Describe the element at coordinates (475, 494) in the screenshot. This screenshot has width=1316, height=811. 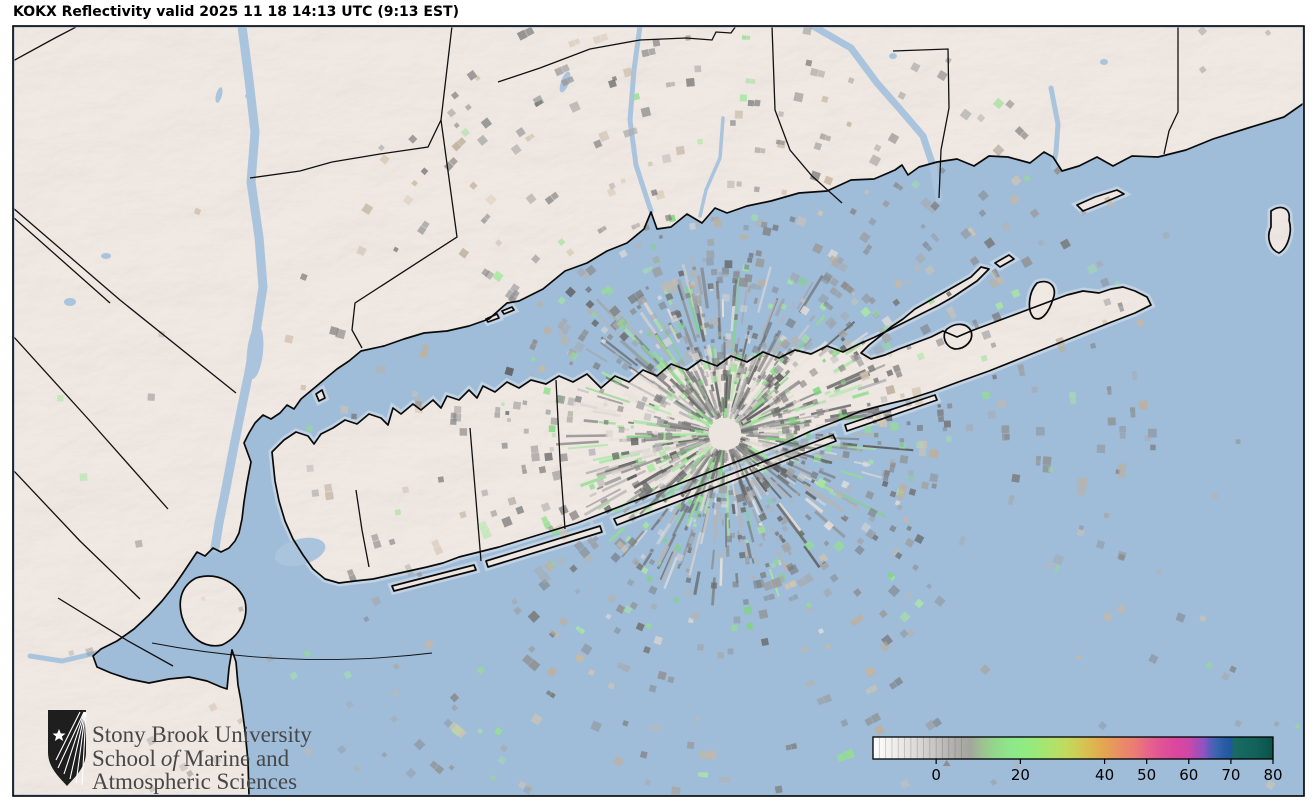
I see `nassau-suffolk-line` at that location.